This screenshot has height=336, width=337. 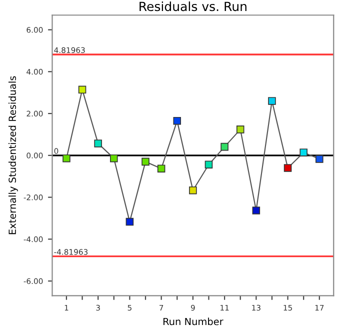 I want to click on y-axis-title: Externally Studentized Residuals, so click(x=13, y=155).